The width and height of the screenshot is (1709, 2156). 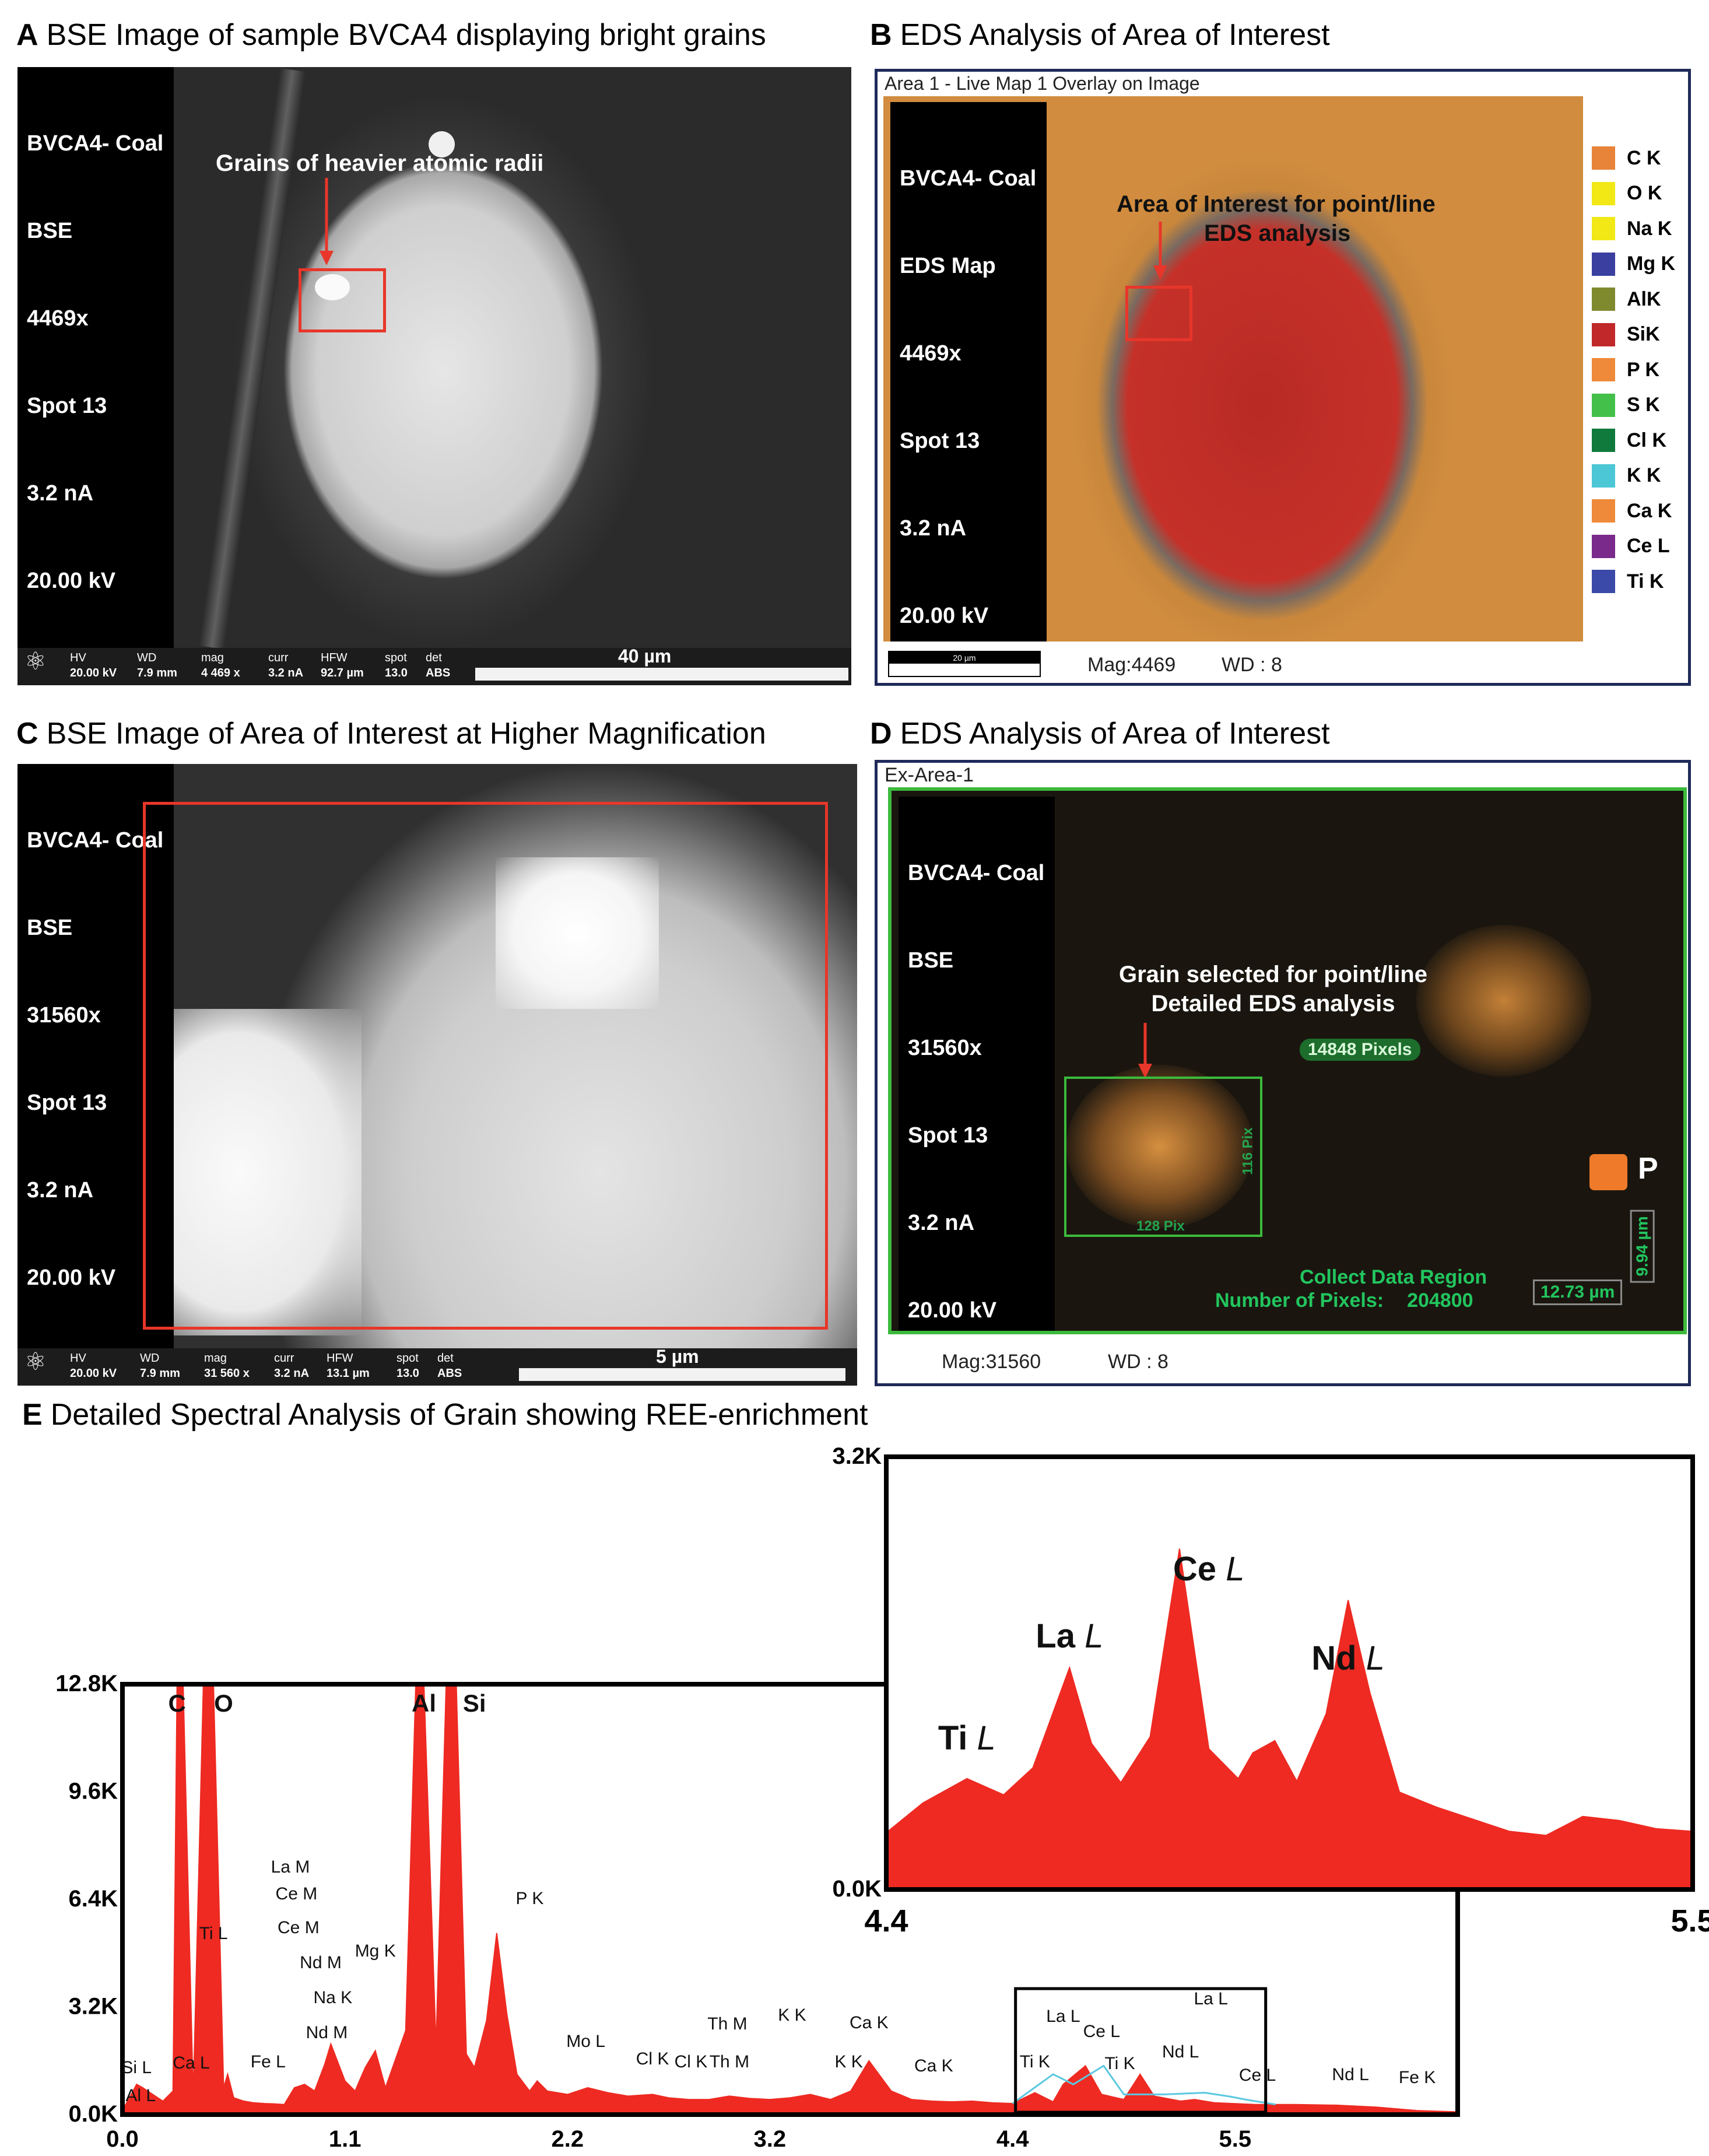 I want to click on region-box-a, so click(x=342, y=300).